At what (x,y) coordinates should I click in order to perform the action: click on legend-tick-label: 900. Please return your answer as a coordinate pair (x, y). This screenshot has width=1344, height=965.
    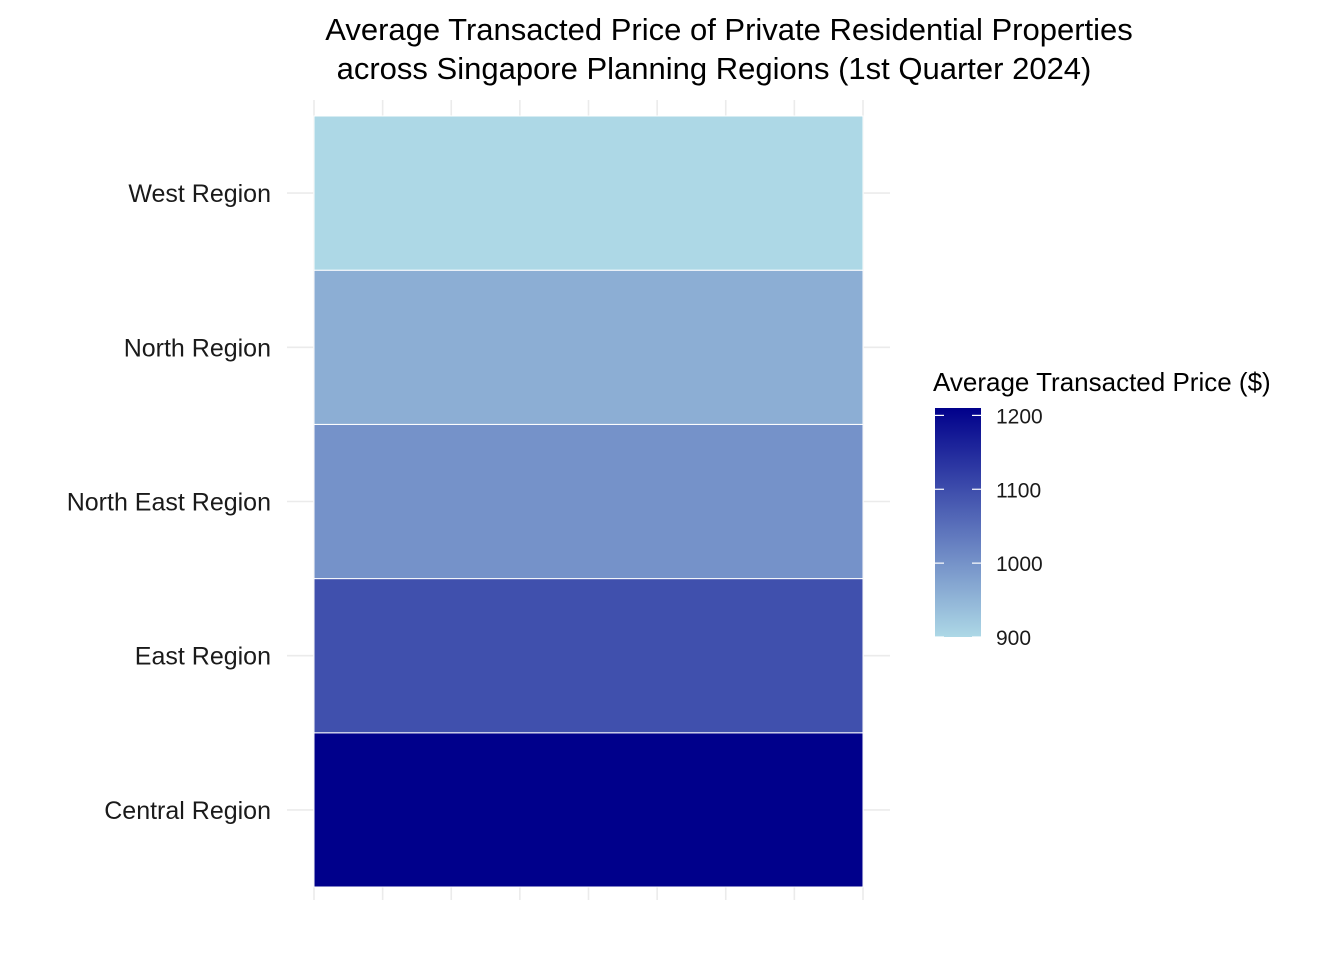
    Looking at the image, I should click on (1013, 638).